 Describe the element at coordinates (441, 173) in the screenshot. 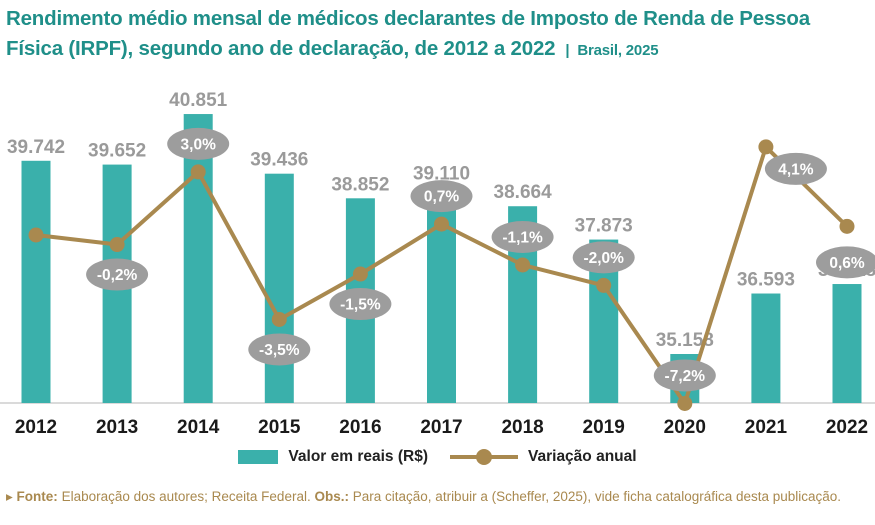

I see `bar-value-label-2017: 39.110` at that location.